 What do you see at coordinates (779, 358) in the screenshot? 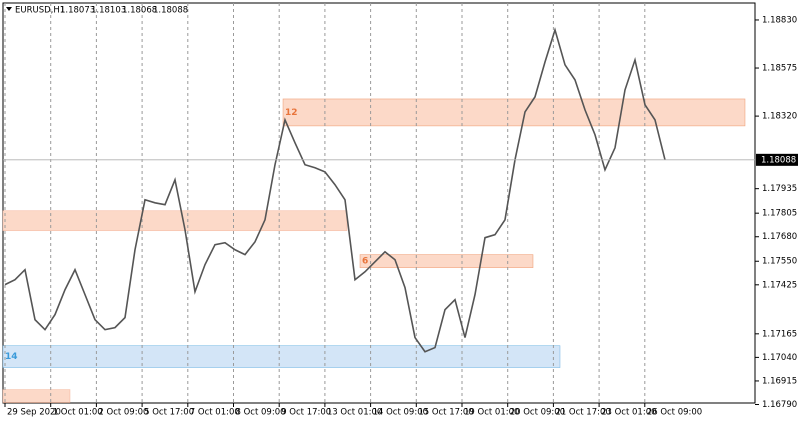
I see `y-tick-label: 1.17040` at bounding box center [779, 358].